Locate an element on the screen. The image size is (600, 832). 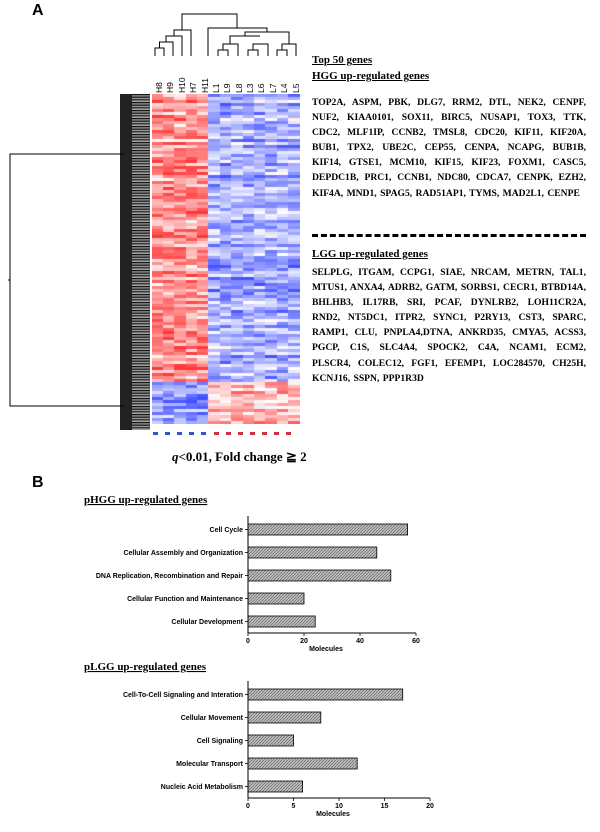
heatmap is located at coordinates (226, 259).